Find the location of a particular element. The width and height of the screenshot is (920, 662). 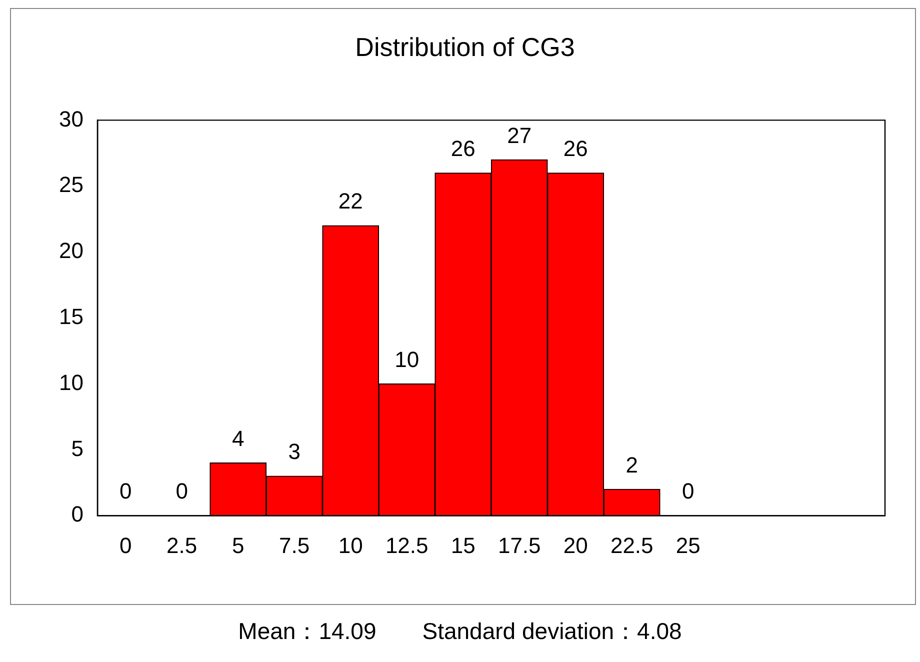

text: Mean：14.09 Standard deviation：4.08 is located at coordinates (460, 631).